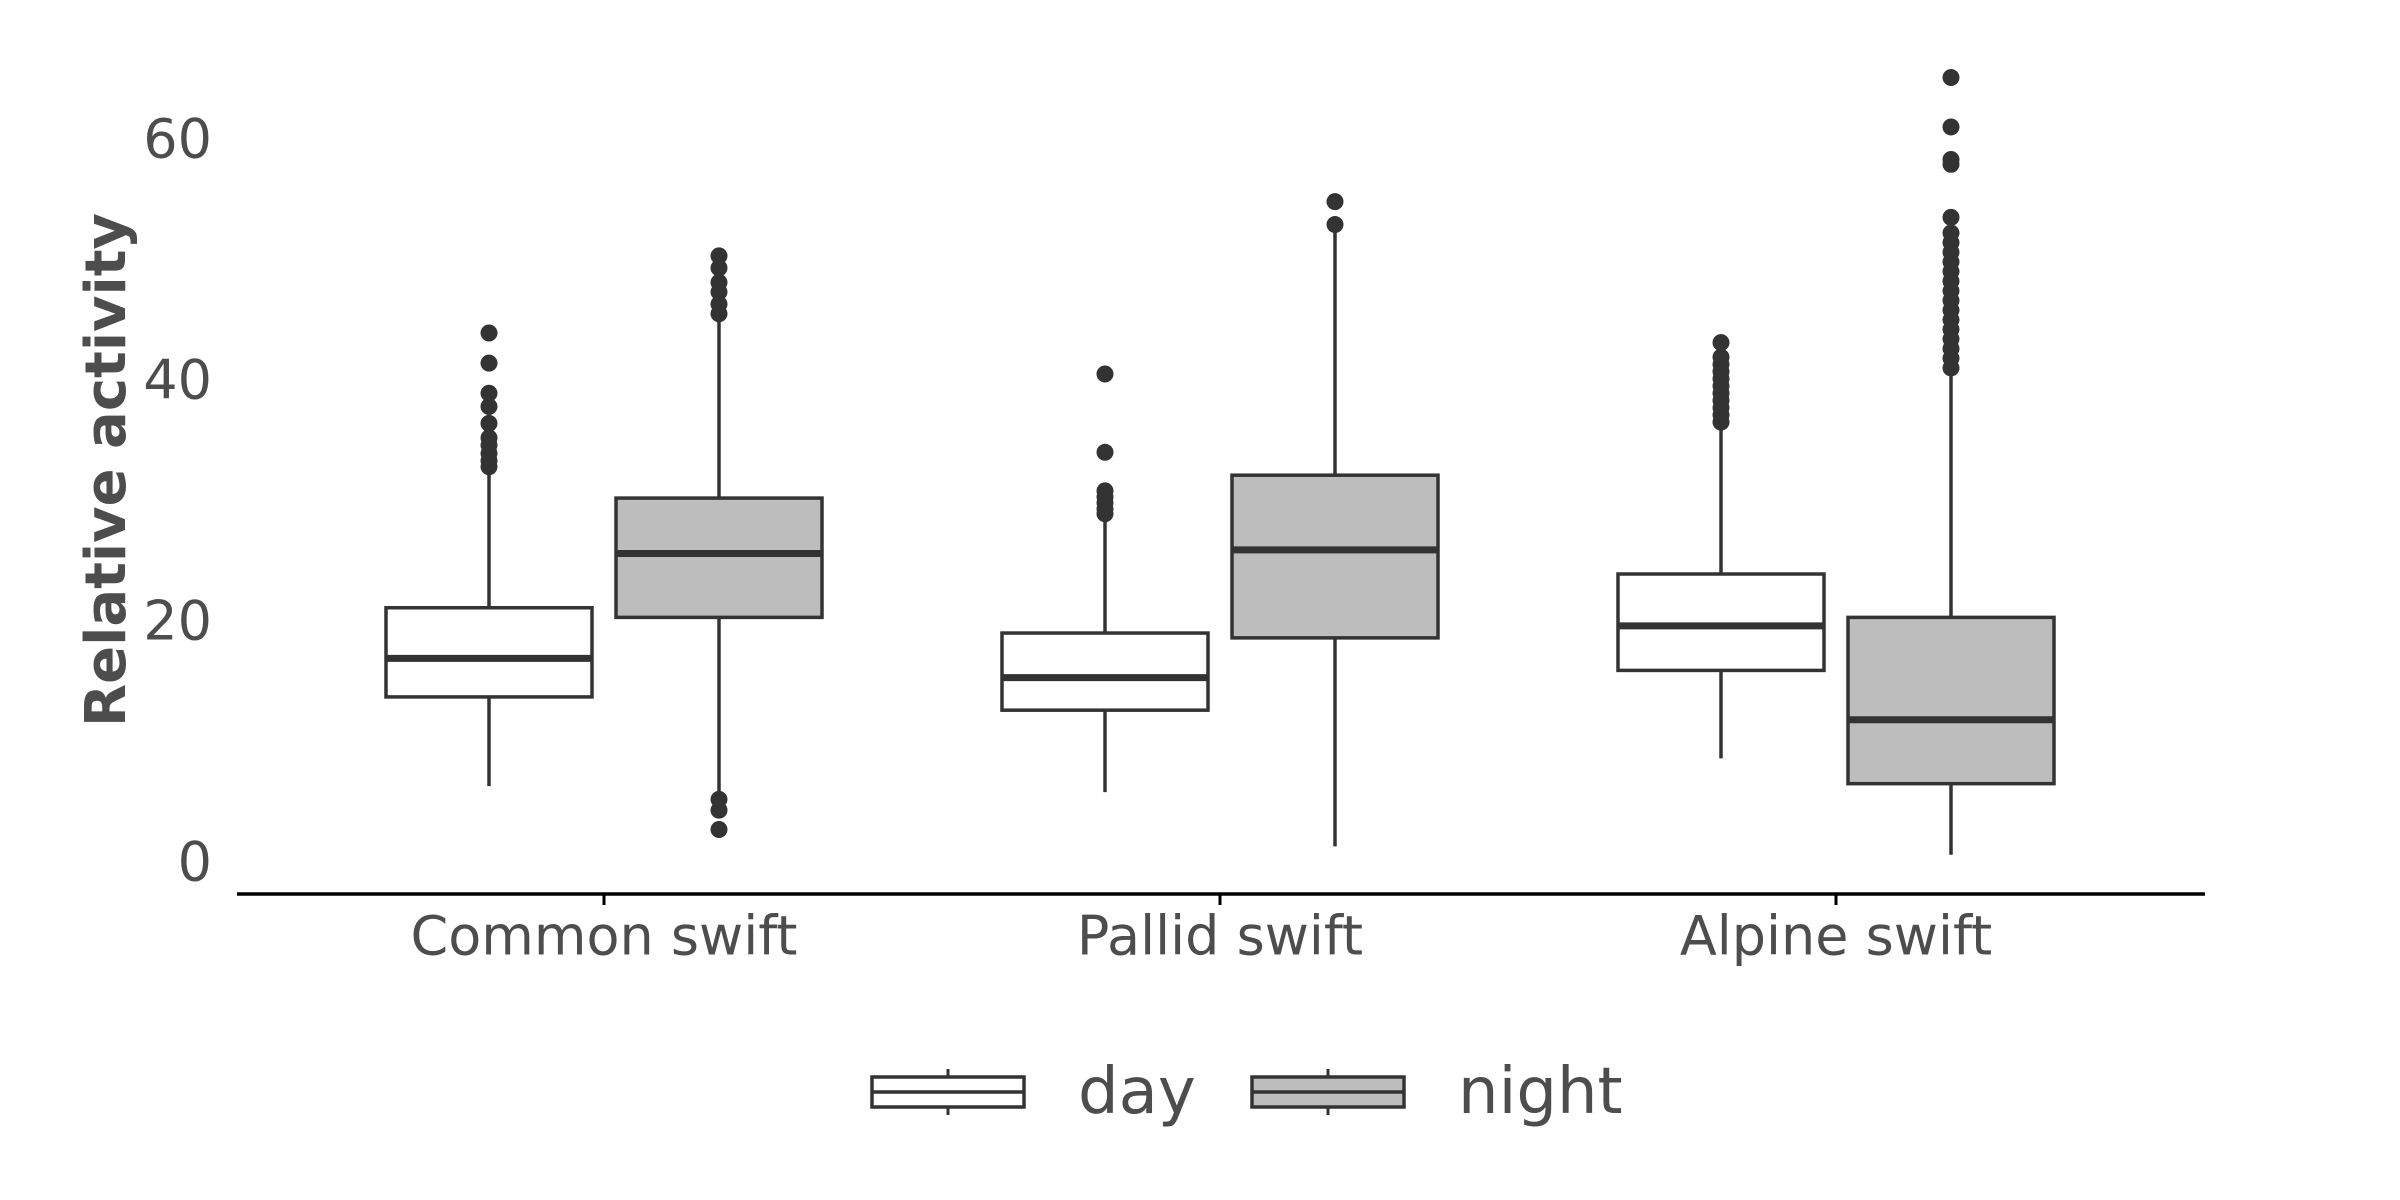 The width and height of the screenshot is (2400, 1200). What do you see at coordinates (195, 862) in the screenshot?
I see `y-tick-label: 0` at bounding box center [195, 862].